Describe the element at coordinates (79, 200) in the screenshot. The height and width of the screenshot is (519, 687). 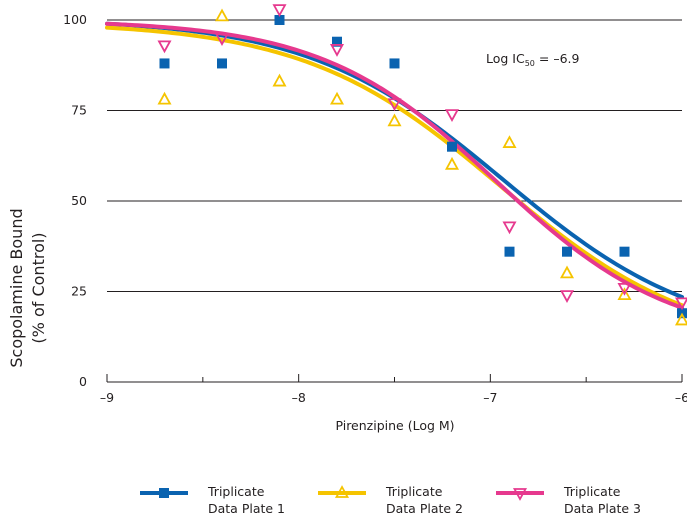
I see `y-tick-label: 50` at that location.